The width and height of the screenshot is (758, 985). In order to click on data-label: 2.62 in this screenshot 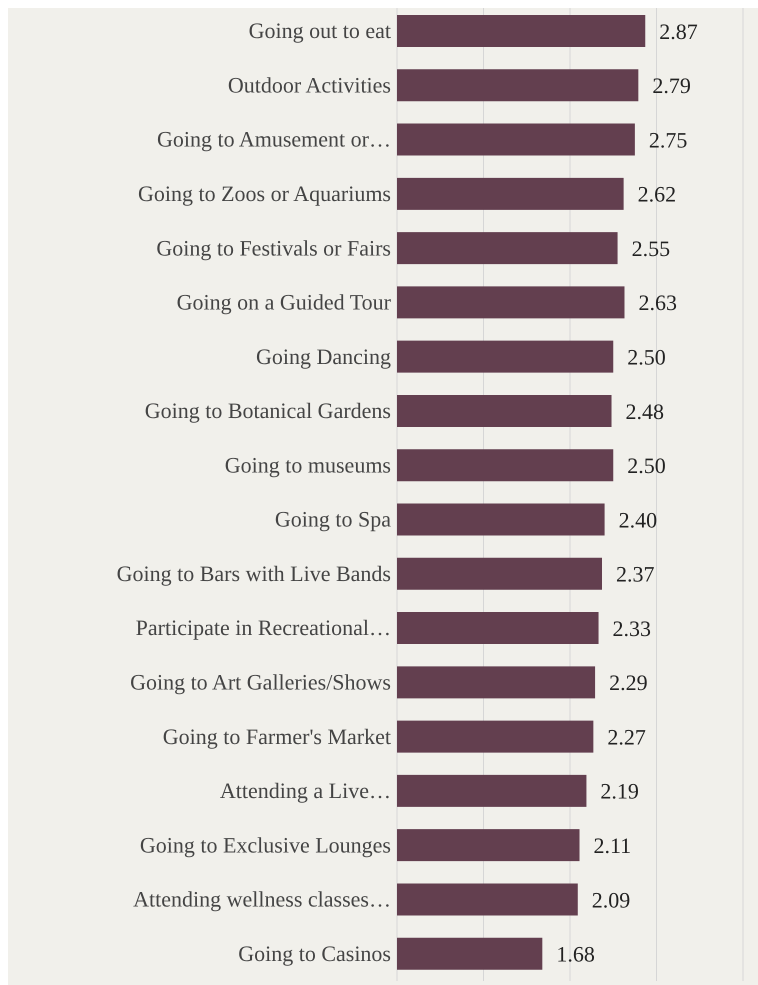, I will do `click(657, 194)`.